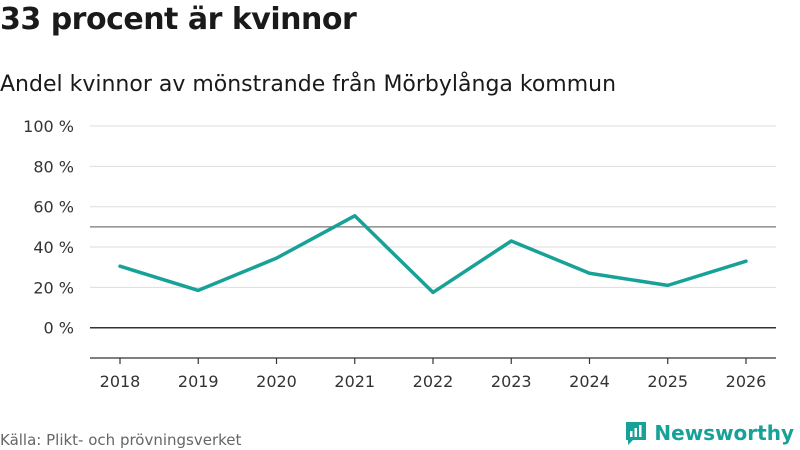  What do you see at coordinates (511, 381) in the screenshot?
I see `x-tick-label: 2023` at bounding box center [511, 381].